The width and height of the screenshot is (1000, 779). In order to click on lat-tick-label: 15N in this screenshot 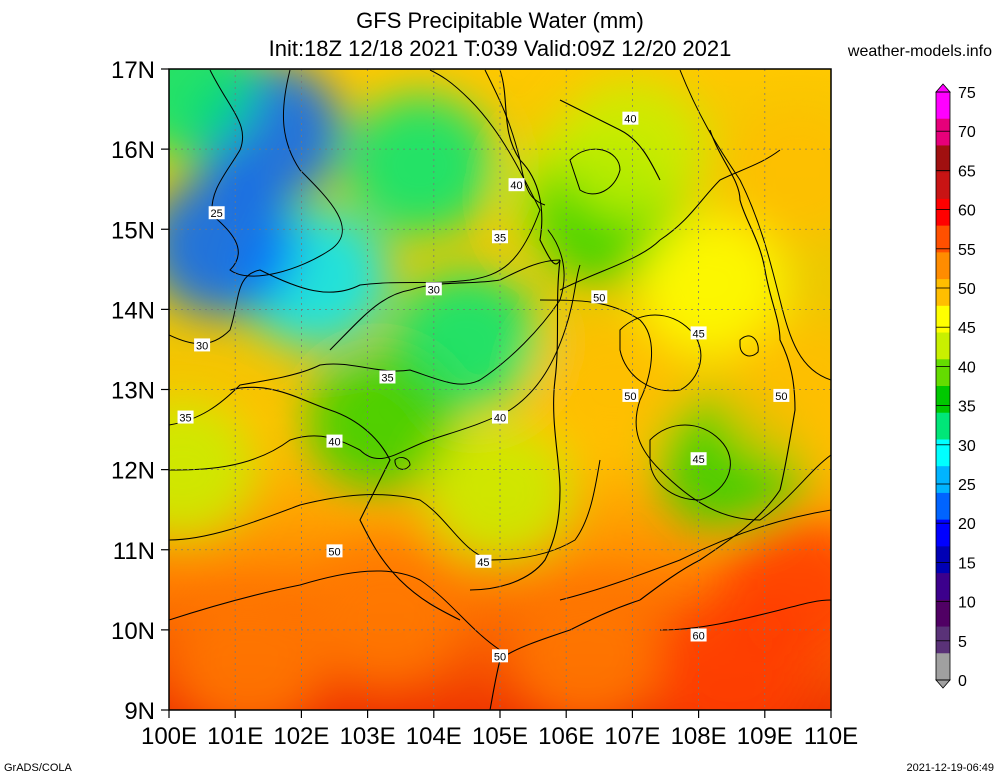, I will do `click(133, 230)`.